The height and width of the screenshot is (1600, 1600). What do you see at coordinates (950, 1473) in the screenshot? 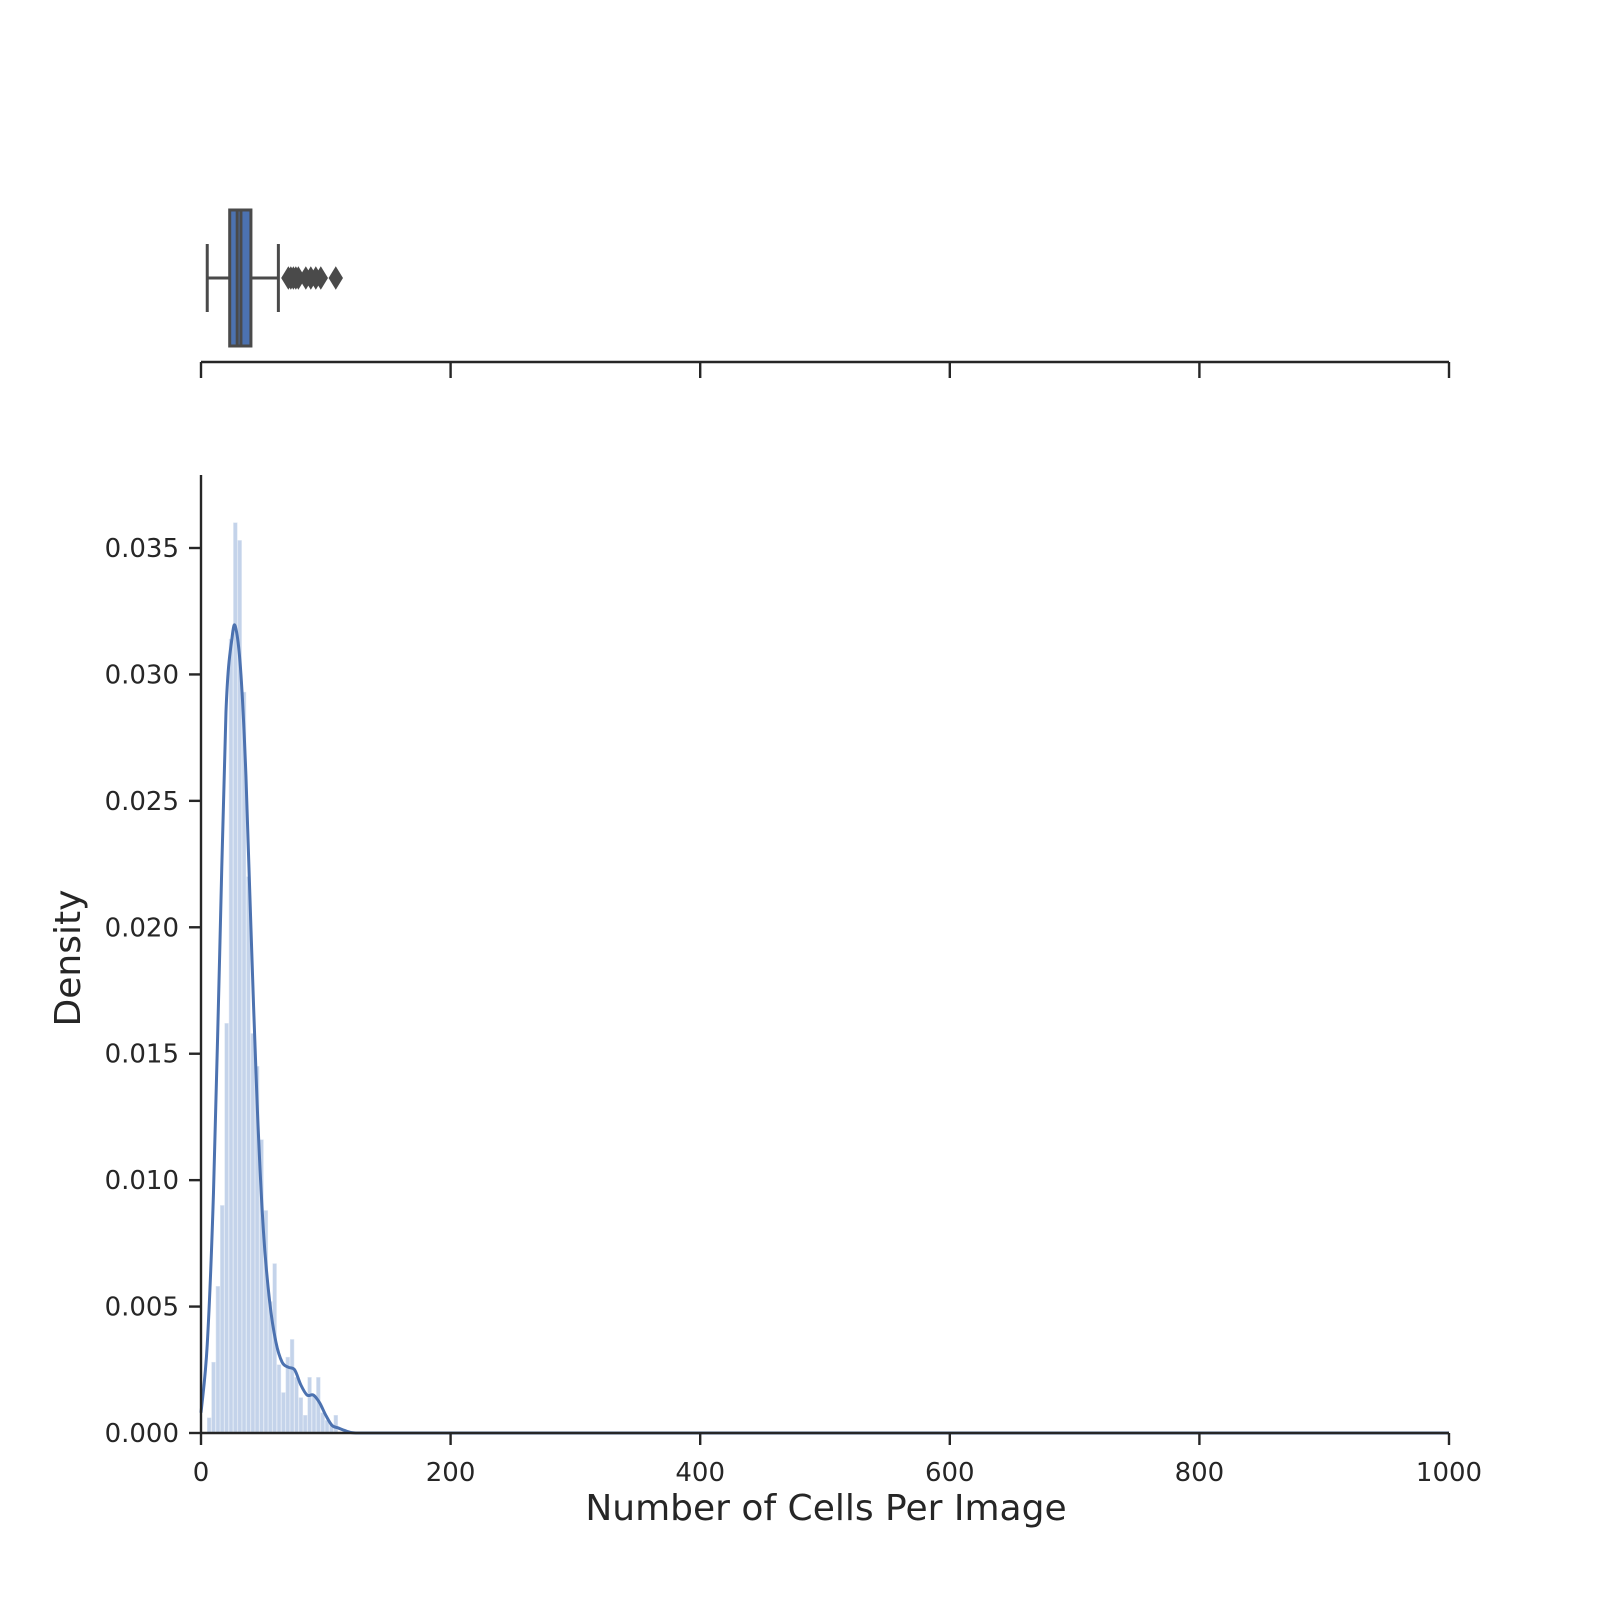
I see `x-tick-label-3: 600` at bounding box center [950, 1473].